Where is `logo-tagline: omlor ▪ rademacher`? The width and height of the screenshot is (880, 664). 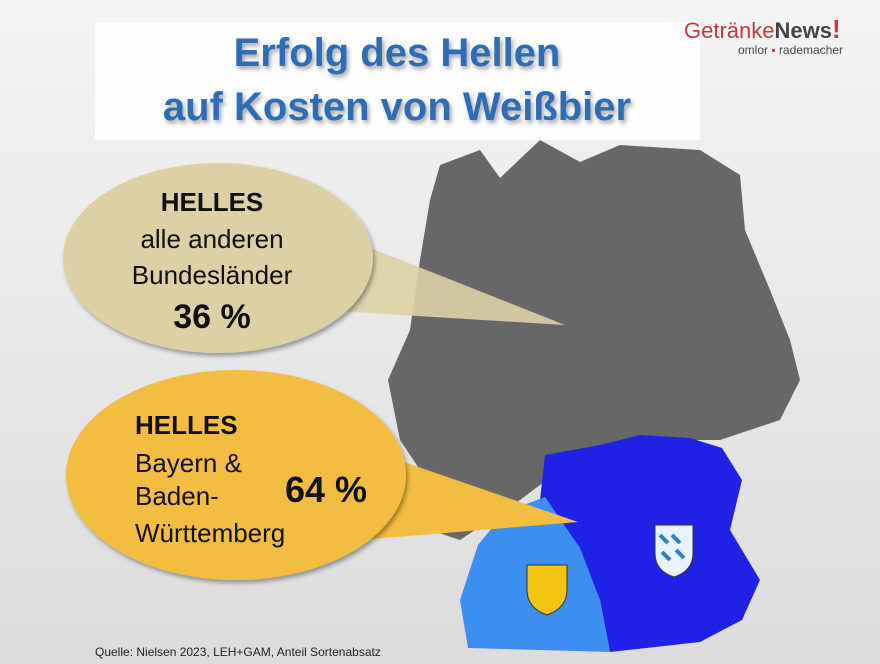
logo-tagline: omlor ▪ rademacher is located at coordinates (790, 50).